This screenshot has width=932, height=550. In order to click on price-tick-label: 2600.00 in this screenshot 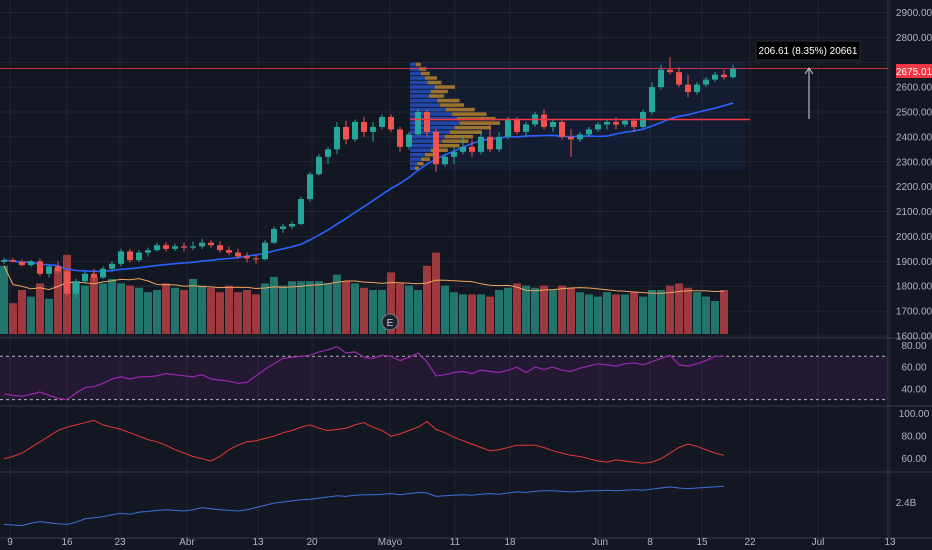, I will do `click(914, 88)`.